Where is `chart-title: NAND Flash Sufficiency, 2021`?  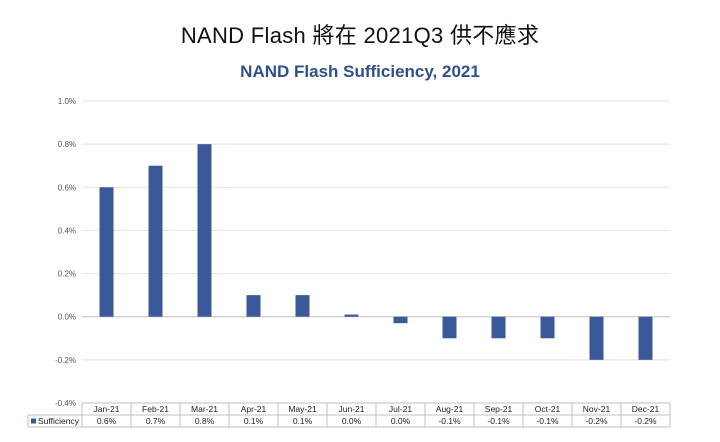
chart-title: NAND Flash Sufficiency, 2021 is located at coordinates (360, 71).